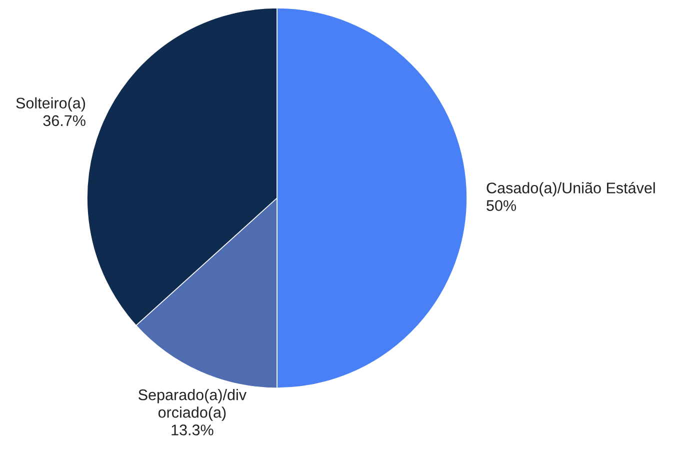 This screenshot has height=470, width=691. What do you see at coordinates (64, 120) in the screenshot?
I see `data-label: 36.7%` at bounding box center [64, 120].